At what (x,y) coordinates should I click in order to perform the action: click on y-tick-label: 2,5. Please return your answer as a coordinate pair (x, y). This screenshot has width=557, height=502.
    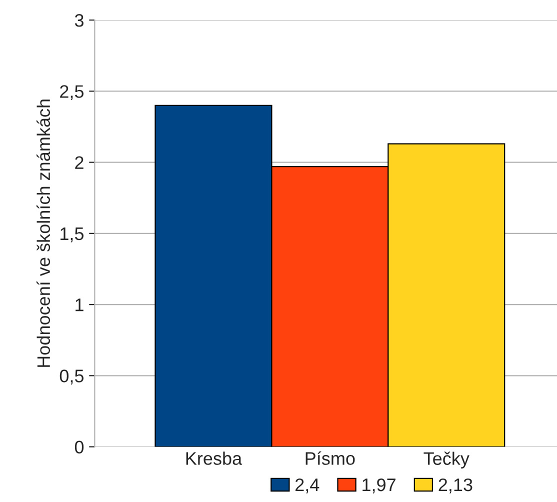
    Looking at the image, I should click on (72, 92).